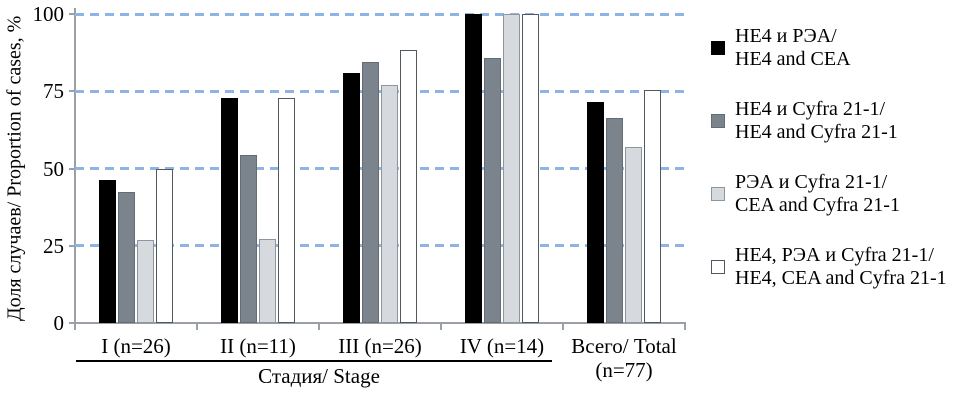 This screenshot has height=401, width=977. I want to click on y-axis-line, so click(75, 166).